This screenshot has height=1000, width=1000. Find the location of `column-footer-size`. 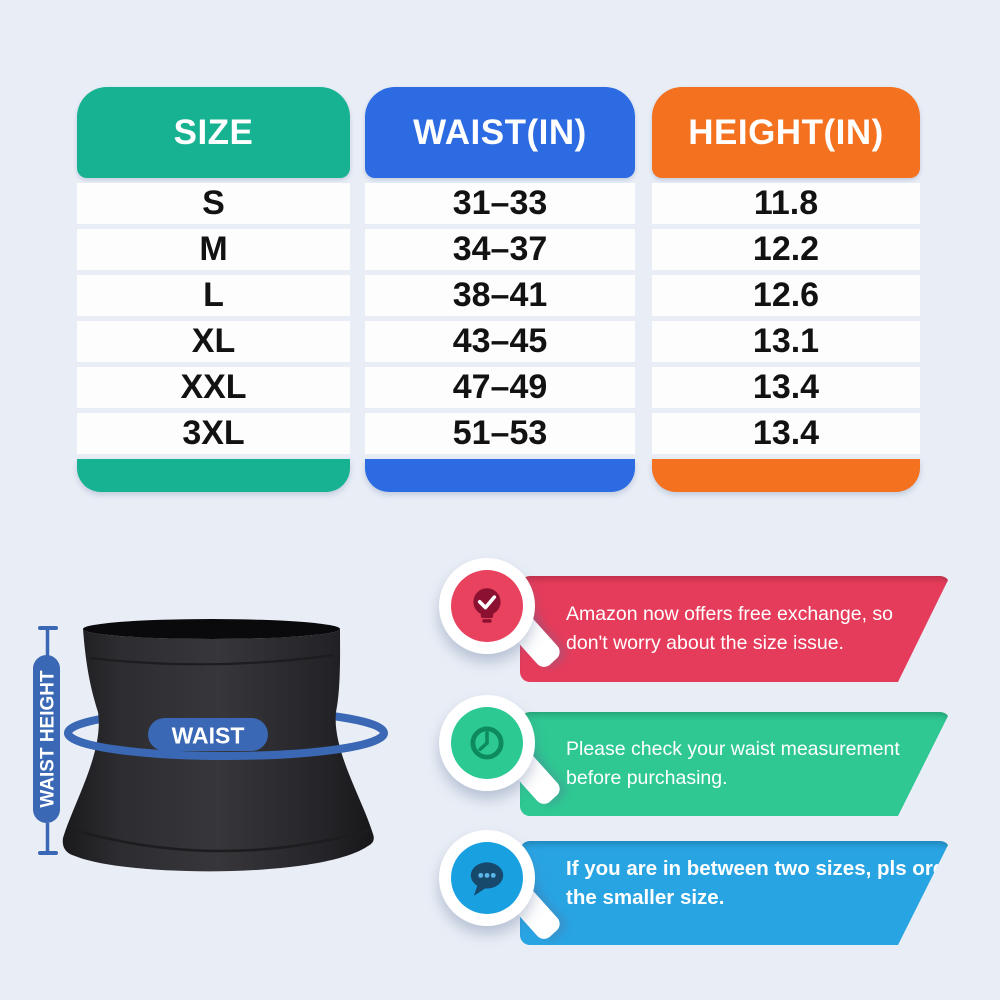

column-footer-size is located at coordinates (213, 475).